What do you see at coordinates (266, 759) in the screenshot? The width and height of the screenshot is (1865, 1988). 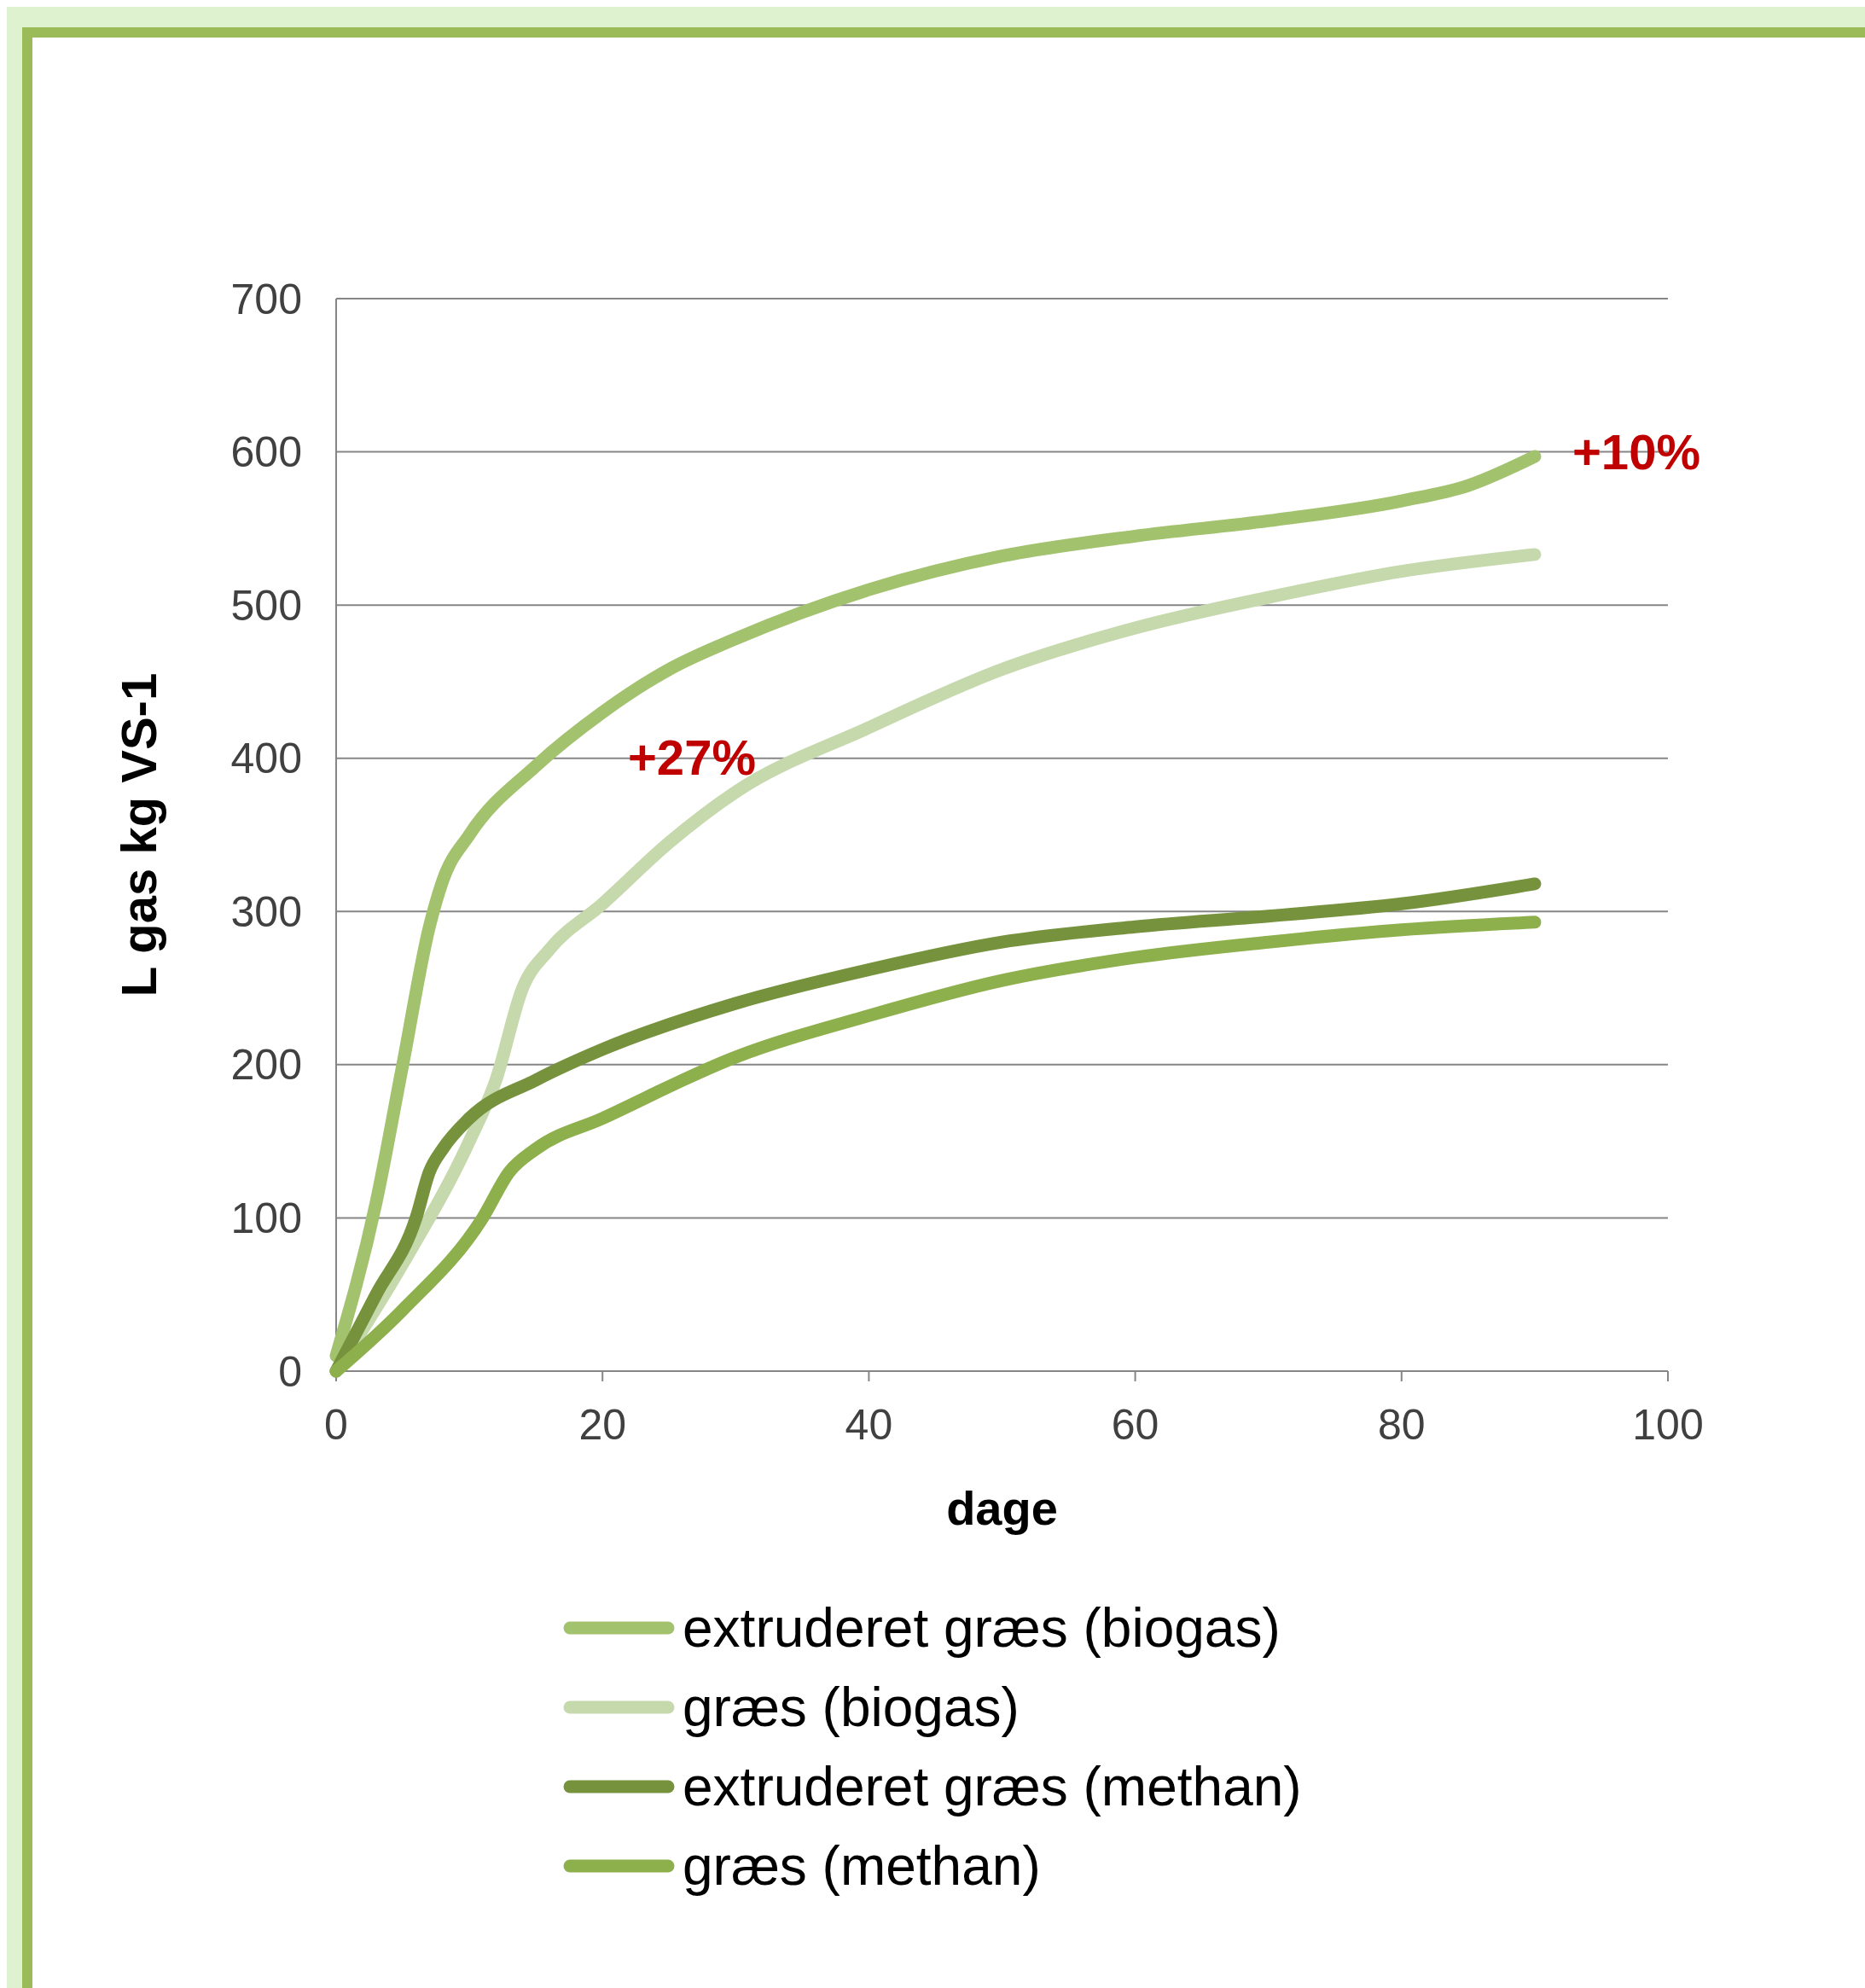 I see `y-tick-label: 400` at bounding box center [266, 759].